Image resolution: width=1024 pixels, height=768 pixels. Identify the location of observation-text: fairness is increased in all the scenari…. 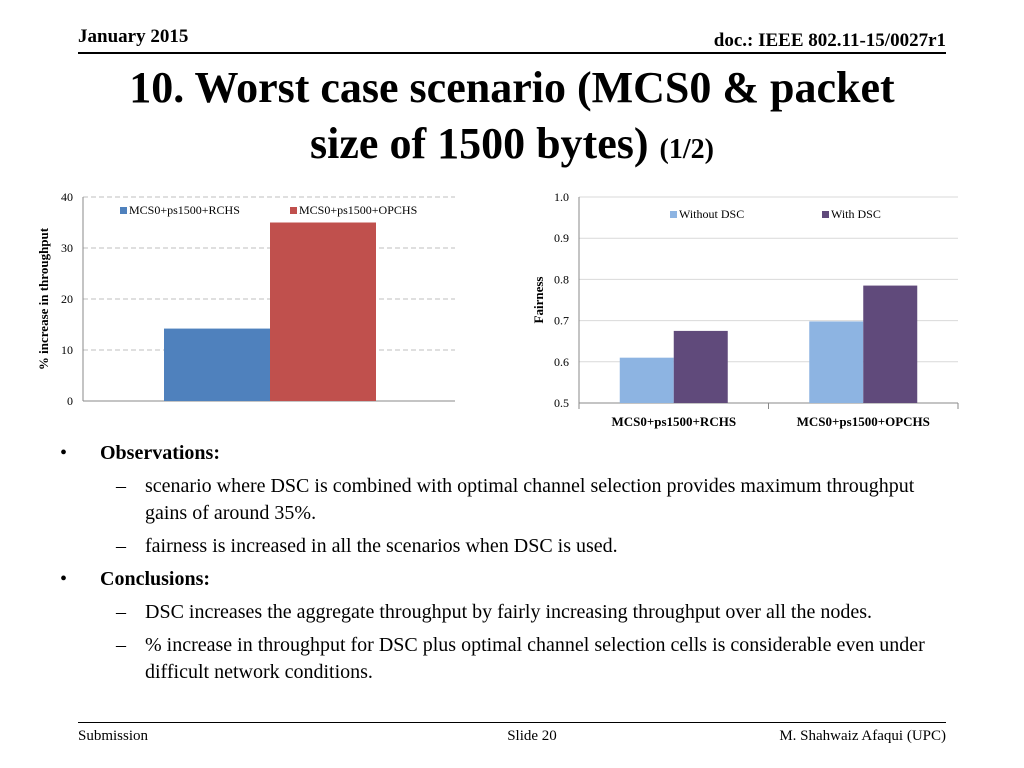
(381, 546).